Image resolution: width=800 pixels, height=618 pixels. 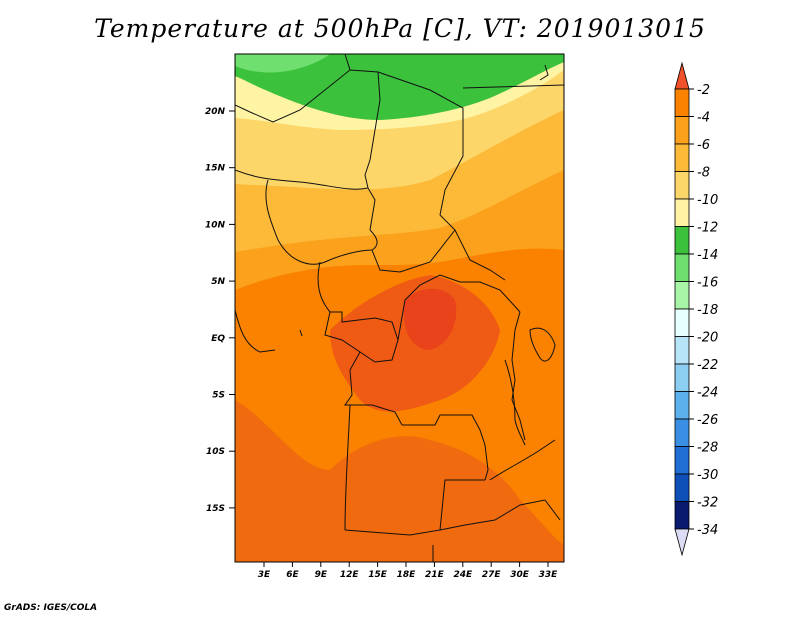 I want to click on lat-tick-label: 10S, so click(x=215, y=452).